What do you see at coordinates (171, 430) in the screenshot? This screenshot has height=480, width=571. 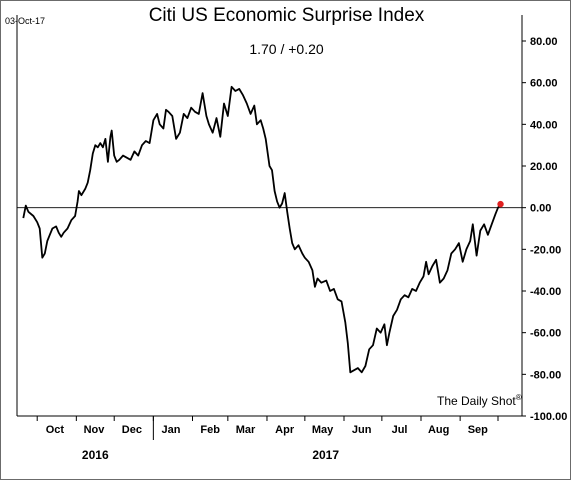 I see `x-tick-label: Jan` at bounding box center [171, 430].